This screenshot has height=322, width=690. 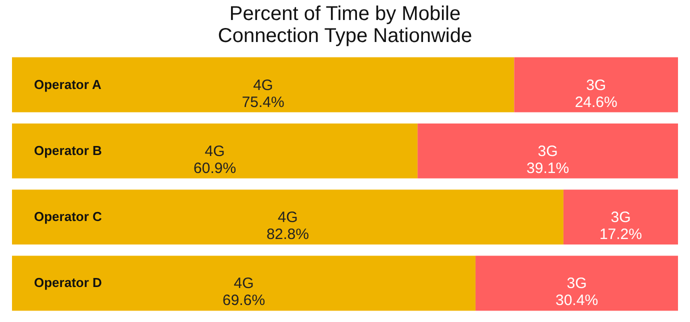 What do you see at coordinates (287, 235) in the screenshot?
I see `data-label: 82.8%` at bounding box center [287, 235].